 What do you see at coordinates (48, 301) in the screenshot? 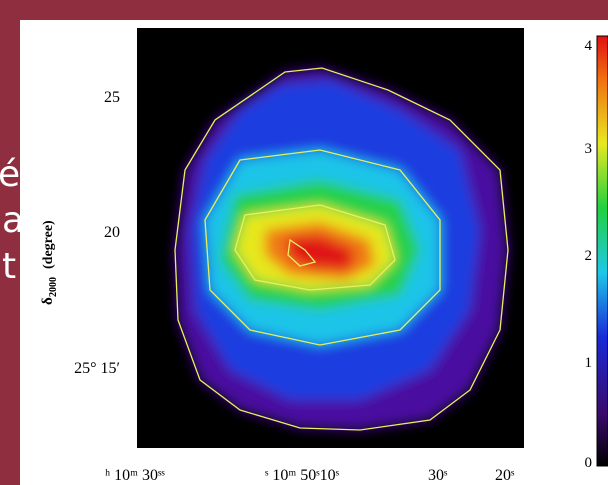
I see `y-axis-symbol: δ` at bounding box center [48, 301].